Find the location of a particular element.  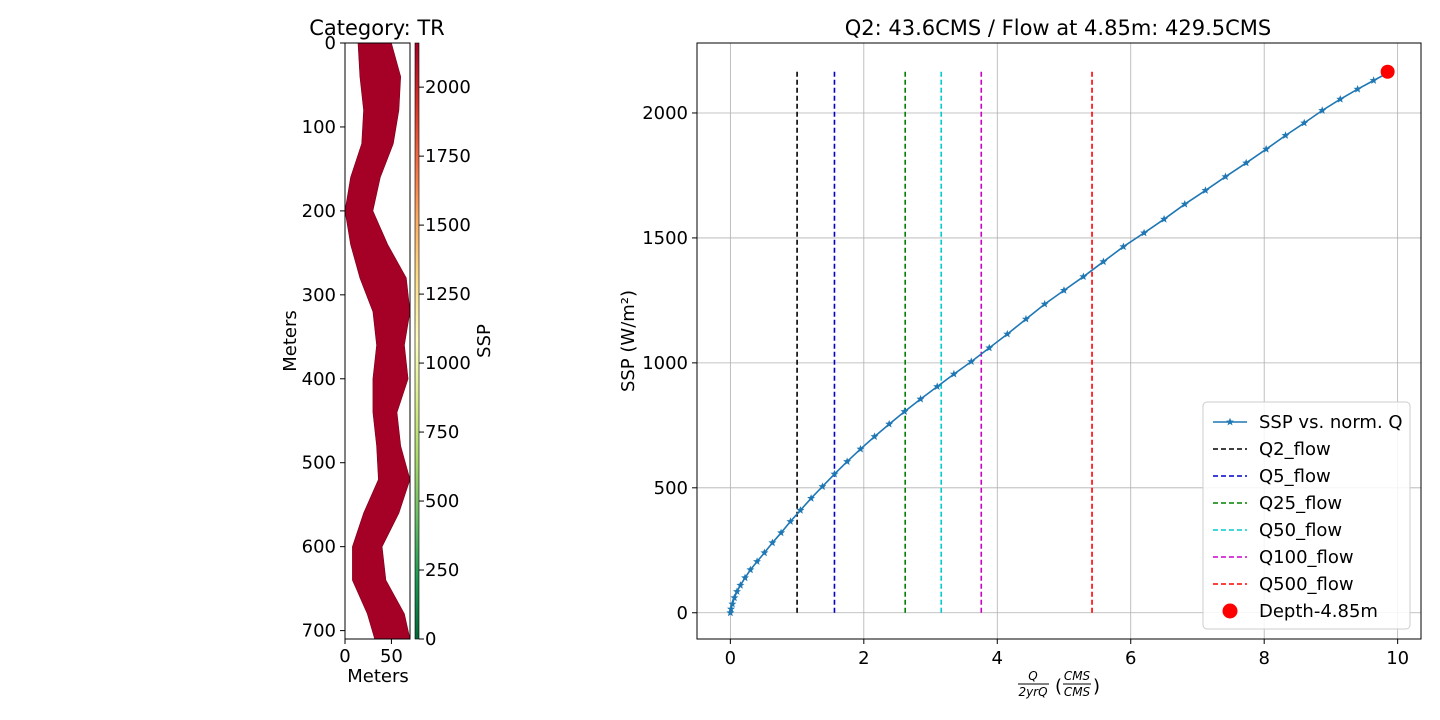

line-y-axis: 0 500 1000 1500 2000 is located at coordinates (669, 363).